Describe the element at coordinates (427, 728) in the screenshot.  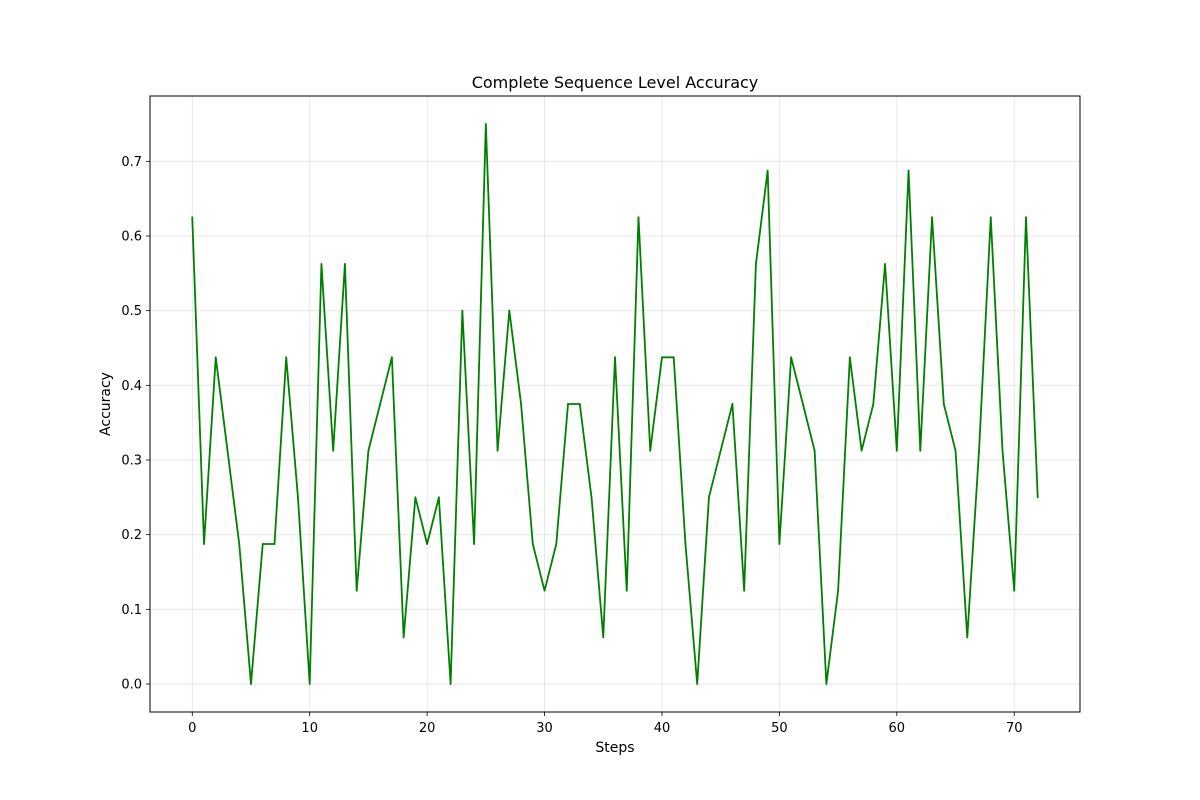
I see `x-tick-label: 20` at that location.